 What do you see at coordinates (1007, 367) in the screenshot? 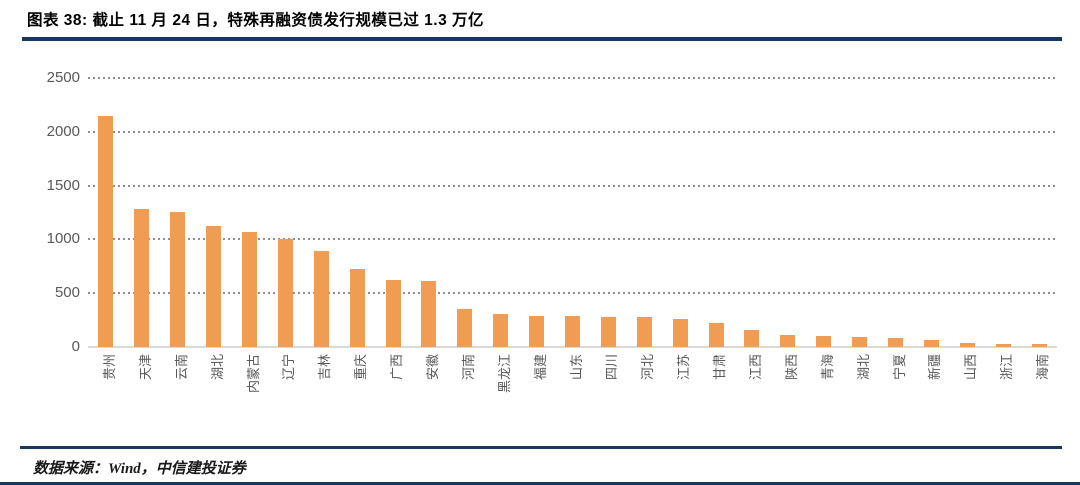
I see `x-tick-label-浙江: 浙江` at bounding box center [1007, 367].